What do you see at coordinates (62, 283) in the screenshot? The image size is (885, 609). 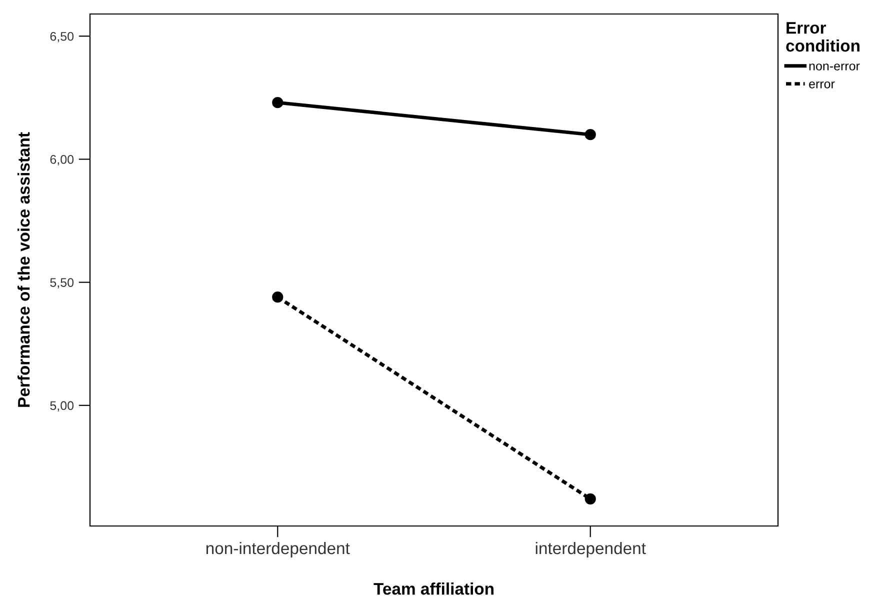 I see `y-tick-label: 5,50` at bounding box center [62, 283].